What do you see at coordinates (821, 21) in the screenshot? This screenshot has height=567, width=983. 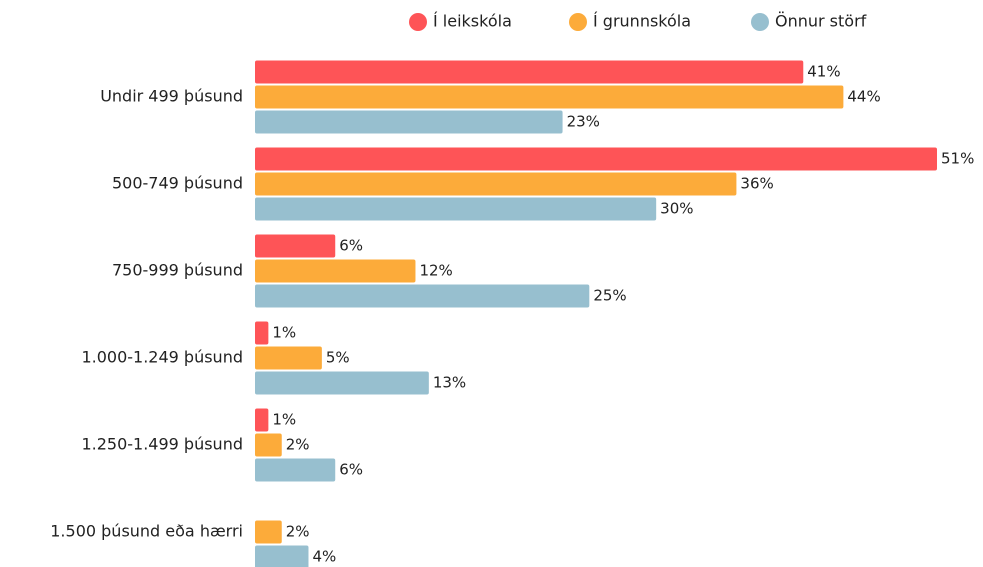 I see `legend-label: Önnur störf` at bounding box center [821, 21].